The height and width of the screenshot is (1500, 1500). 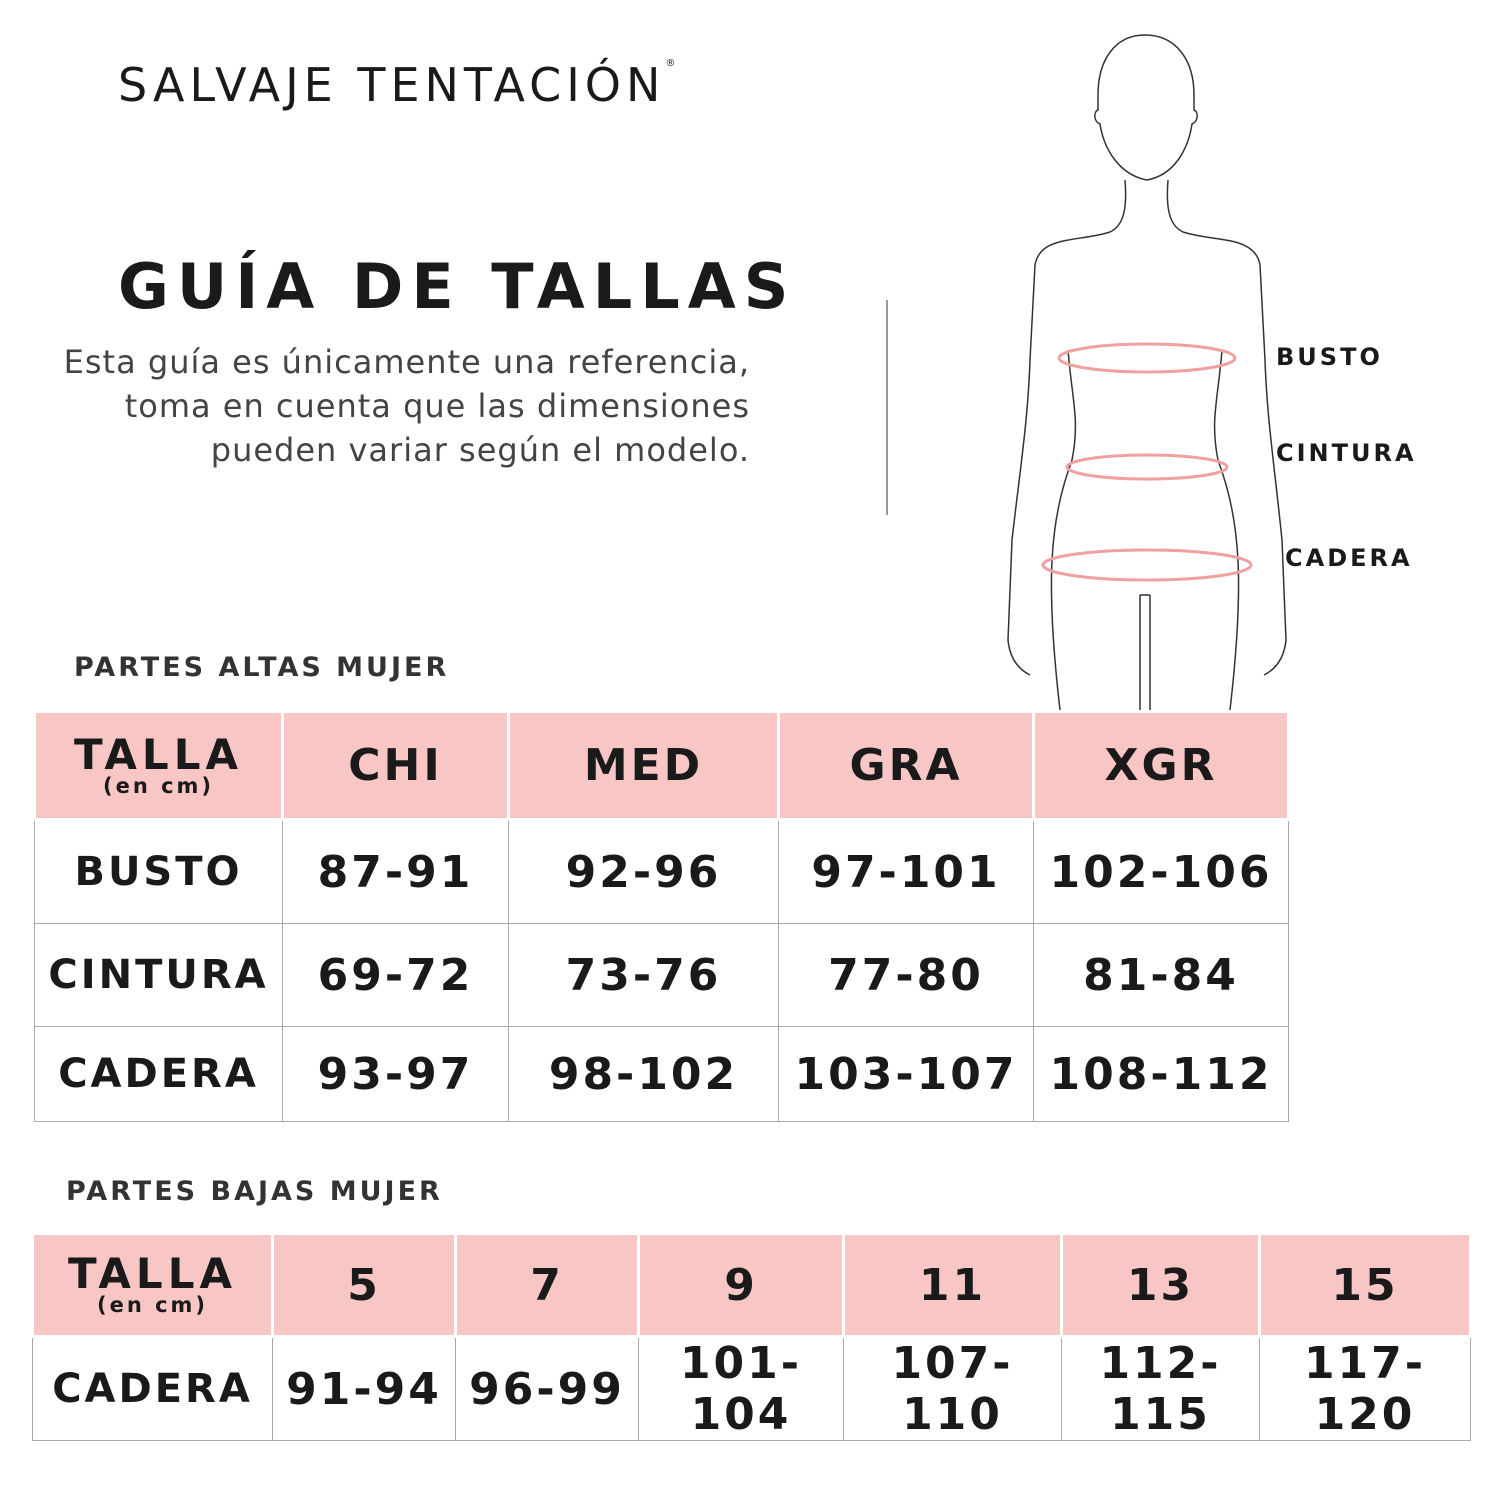 I want to click on brand-name: SALVAJE TENTACIÓN, so click(x=392, y=85).